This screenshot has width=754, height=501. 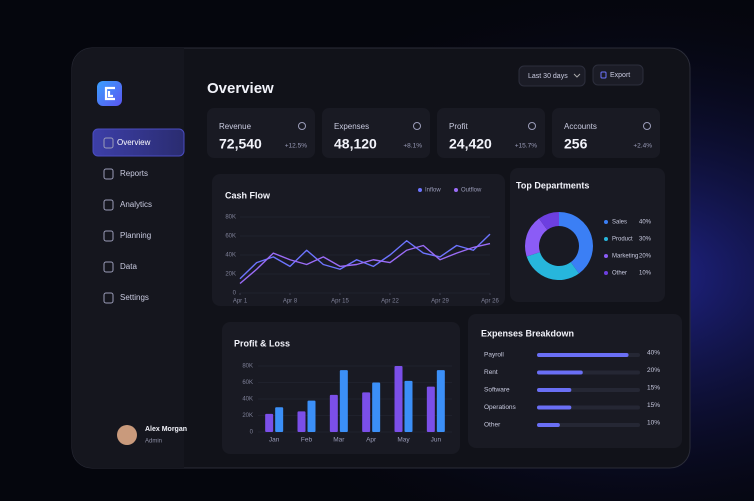 I want to click on export-label: Export, so click(x=620, y=75).